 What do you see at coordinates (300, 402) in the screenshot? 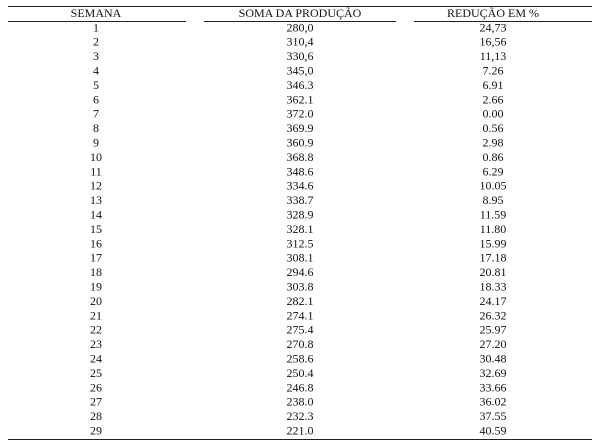
I see `cell: 238.0` at bounding box center [300, 402].